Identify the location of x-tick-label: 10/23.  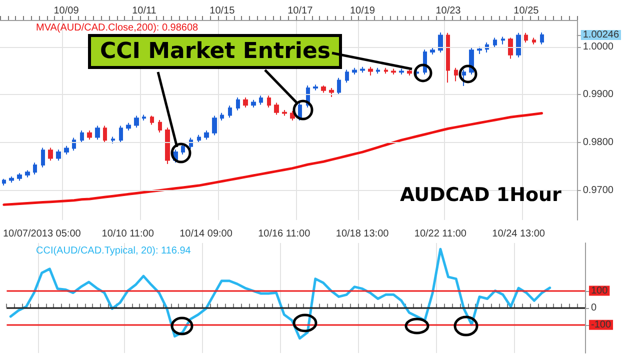
(449, 11).